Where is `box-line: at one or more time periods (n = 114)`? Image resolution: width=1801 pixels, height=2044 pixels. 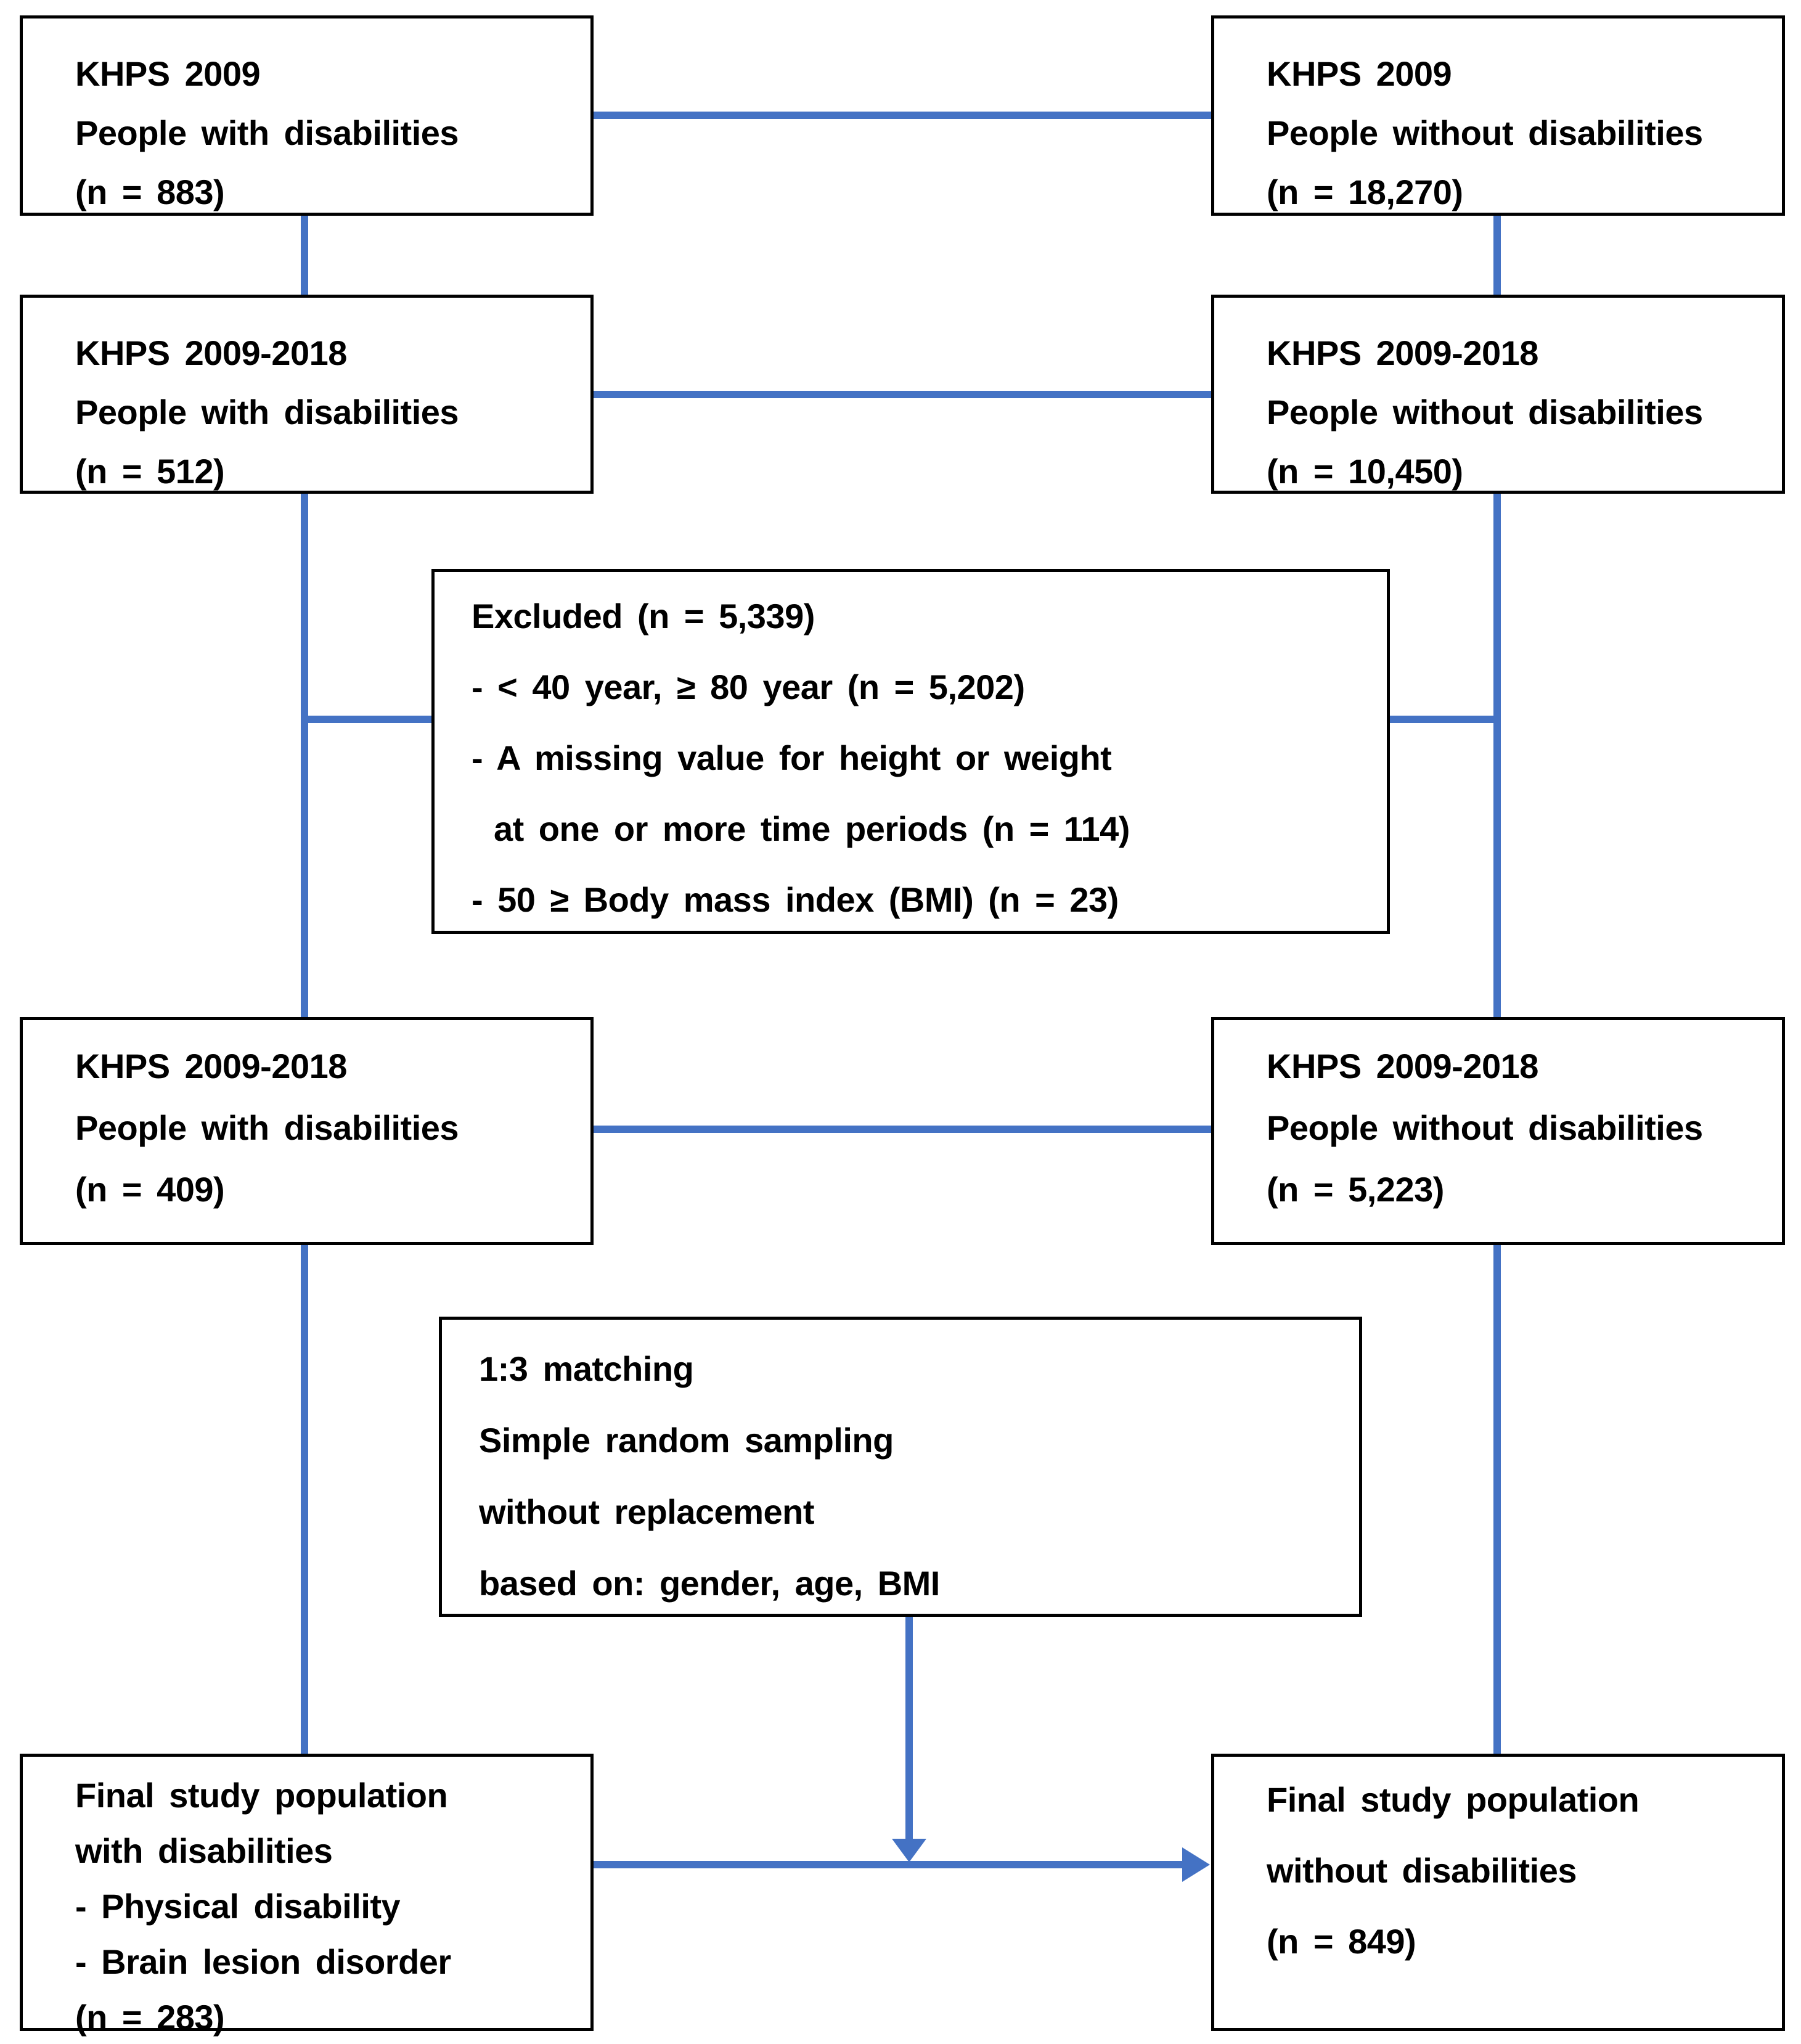 box-line: at one or more time periods (n = 114) is located at coordinates (812, 829).